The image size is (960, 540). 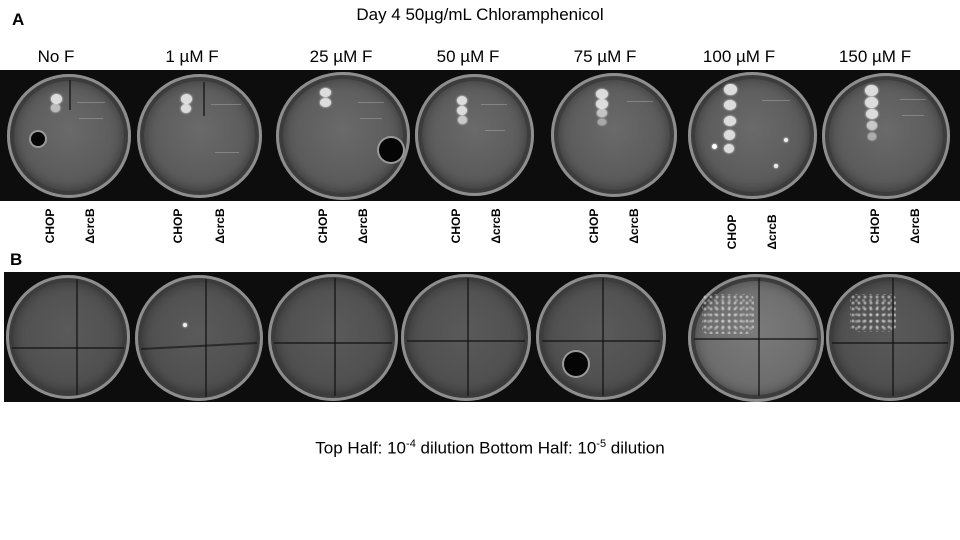 I want to click on plate-b-1um, so click(x=199, y=338).